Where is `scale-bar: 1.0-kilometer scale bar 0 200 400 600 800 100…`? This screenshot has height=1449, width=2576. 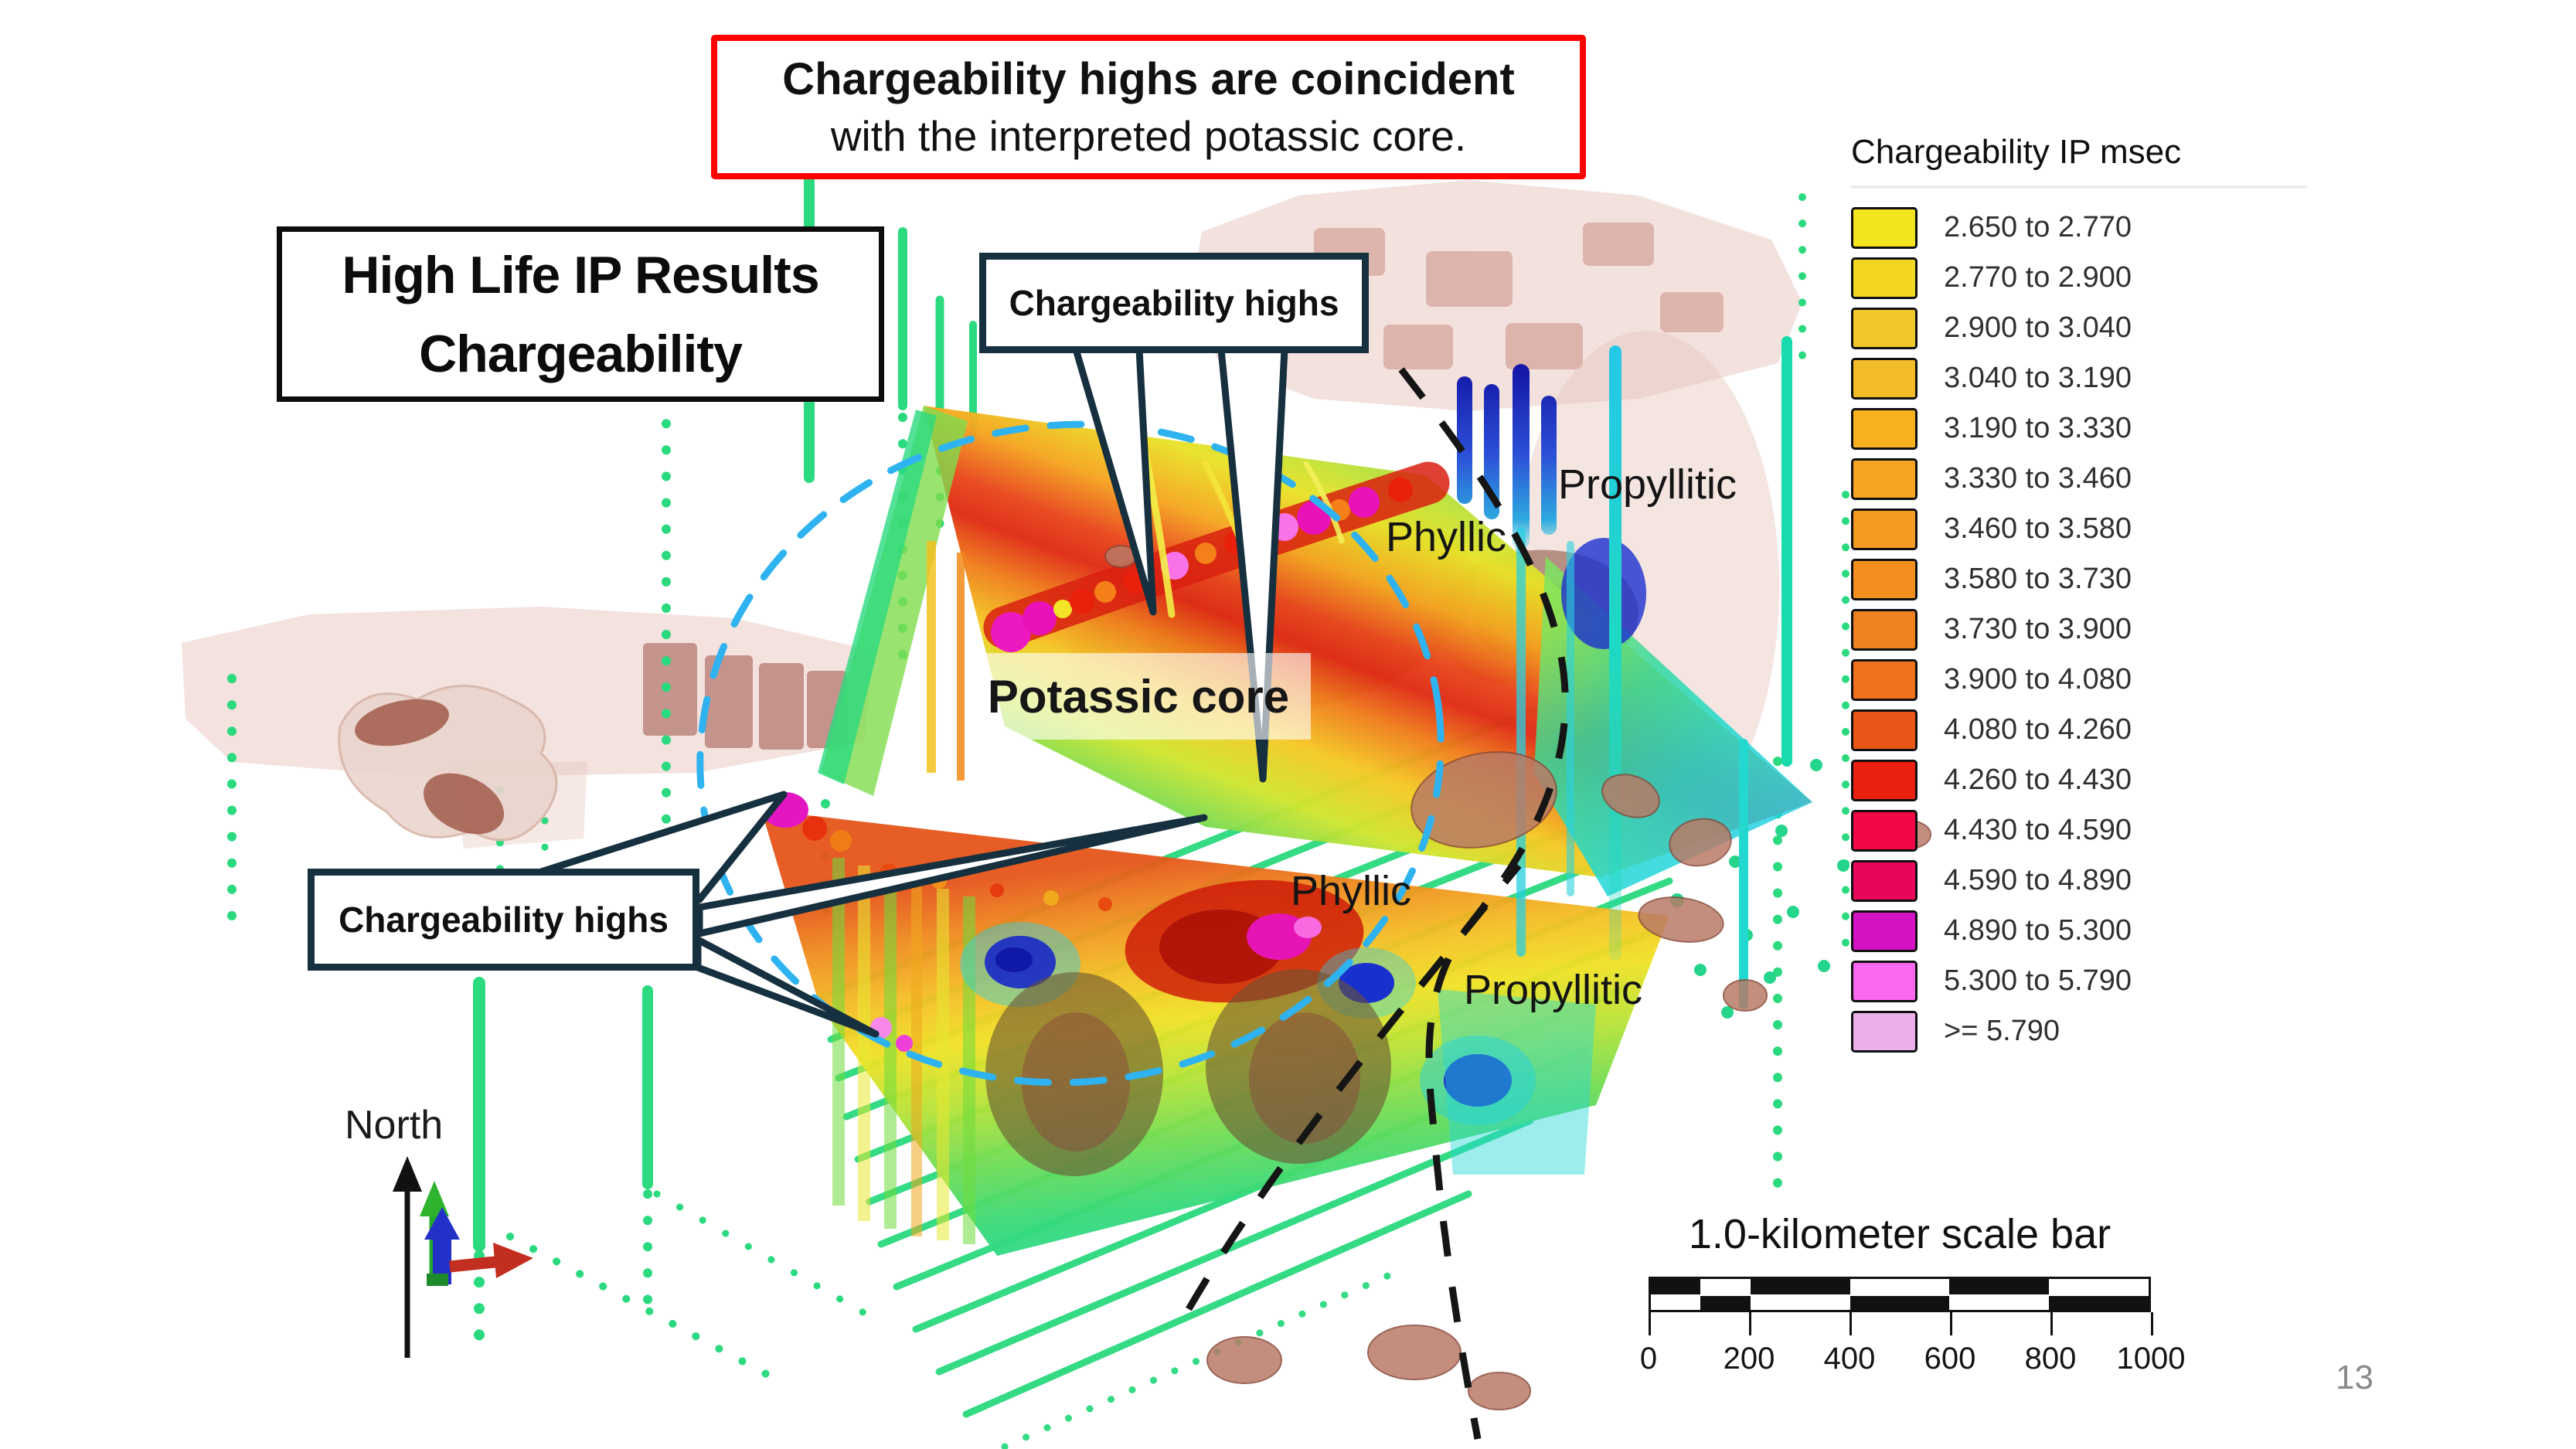 scale-bar: 1.0-kilometer scale bar 0 200 400 600 800 100… is located at coordinates (1913, 1296).